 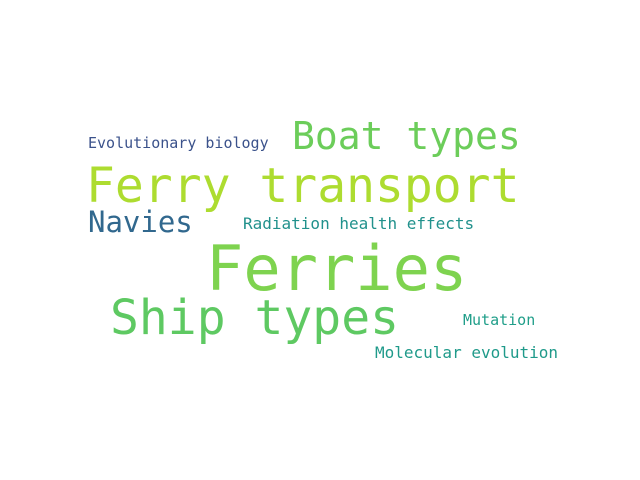 What do you see at coordinates (303, 186) in the screenshot?
I see `word-ferry-transport: Ferry transport` at bounding box center [303, 186].